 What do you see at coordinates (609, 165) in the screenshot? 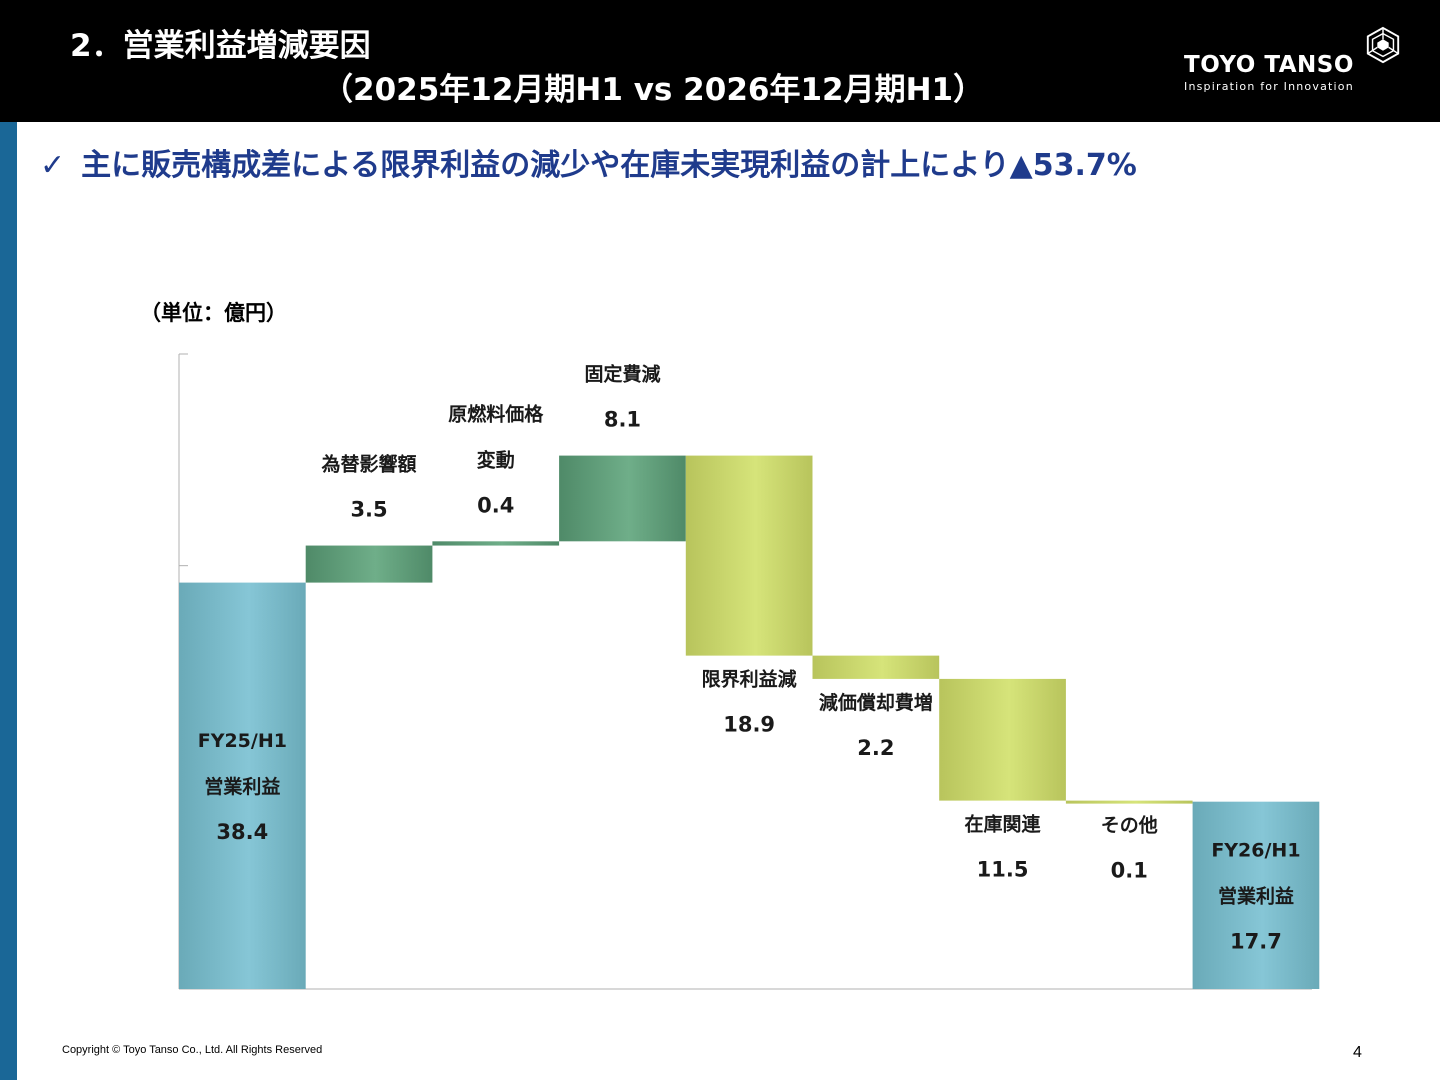
I see `summary-text: 主に販売構成差による限界利益の減少や在庫未実現利益の計上により▲53.7%` at bounding box center [609, 165].